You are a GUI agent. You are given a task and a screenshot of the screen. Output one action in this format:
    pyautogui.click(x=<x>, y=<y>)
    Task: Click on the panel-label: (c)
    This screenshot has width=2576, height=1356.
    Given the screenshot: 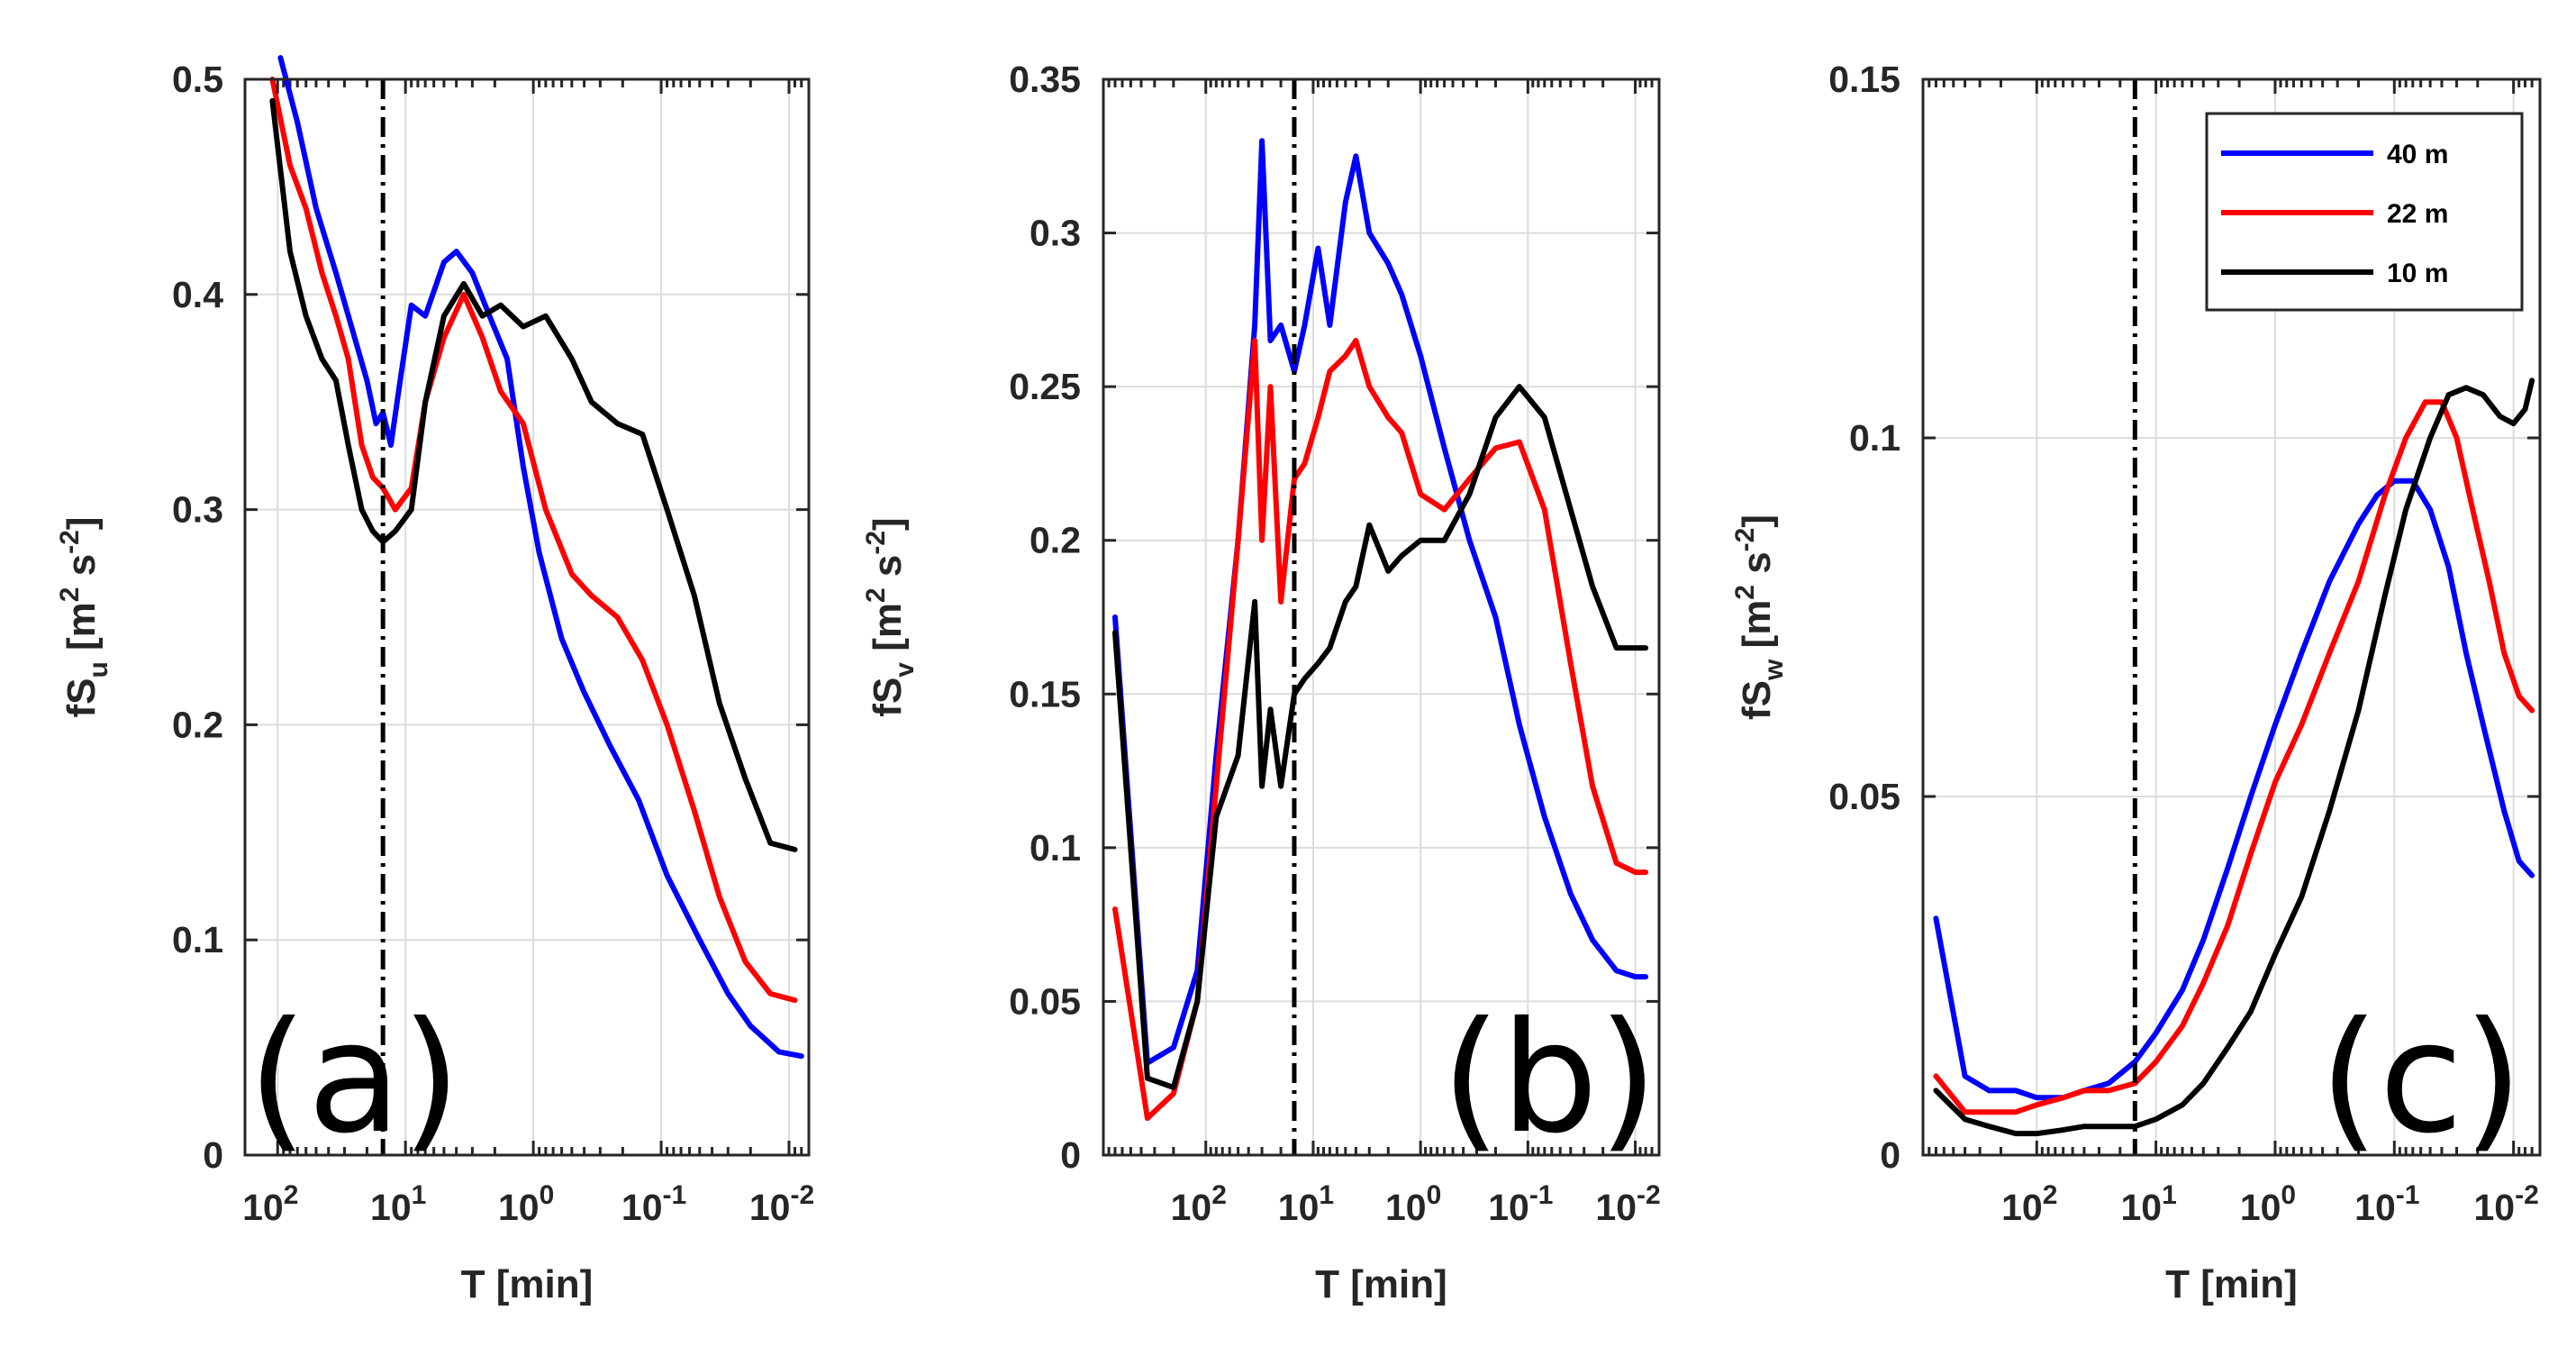 What is the action you would take?
    pyautogui.click(x=2421, y=1078)
    